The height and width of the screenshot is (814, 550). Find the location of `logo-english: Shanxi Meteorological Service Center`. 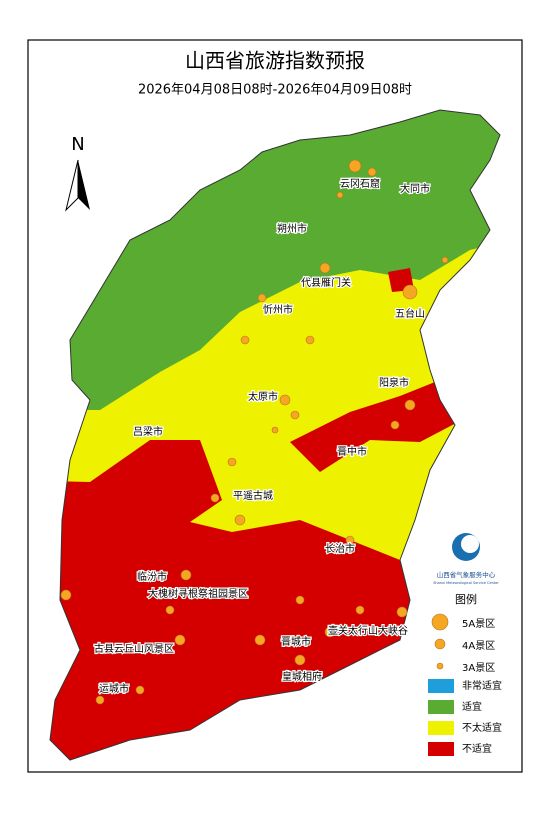

logo-english: Shanxi Meteorological Service Center is located at coordinates (466, 583).